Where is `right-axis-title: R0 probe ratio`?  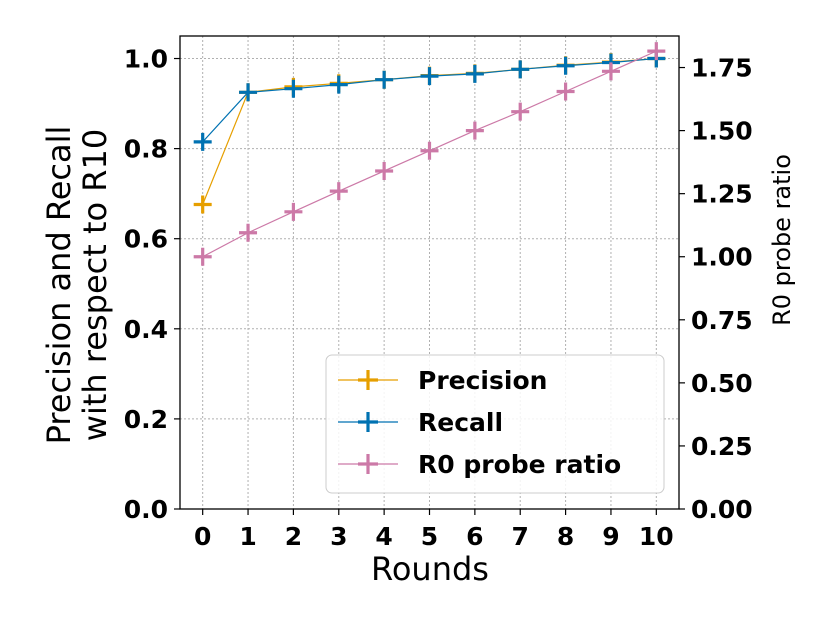
right-axis-title: R0 probe ratio is located at coordinates (782, 240).